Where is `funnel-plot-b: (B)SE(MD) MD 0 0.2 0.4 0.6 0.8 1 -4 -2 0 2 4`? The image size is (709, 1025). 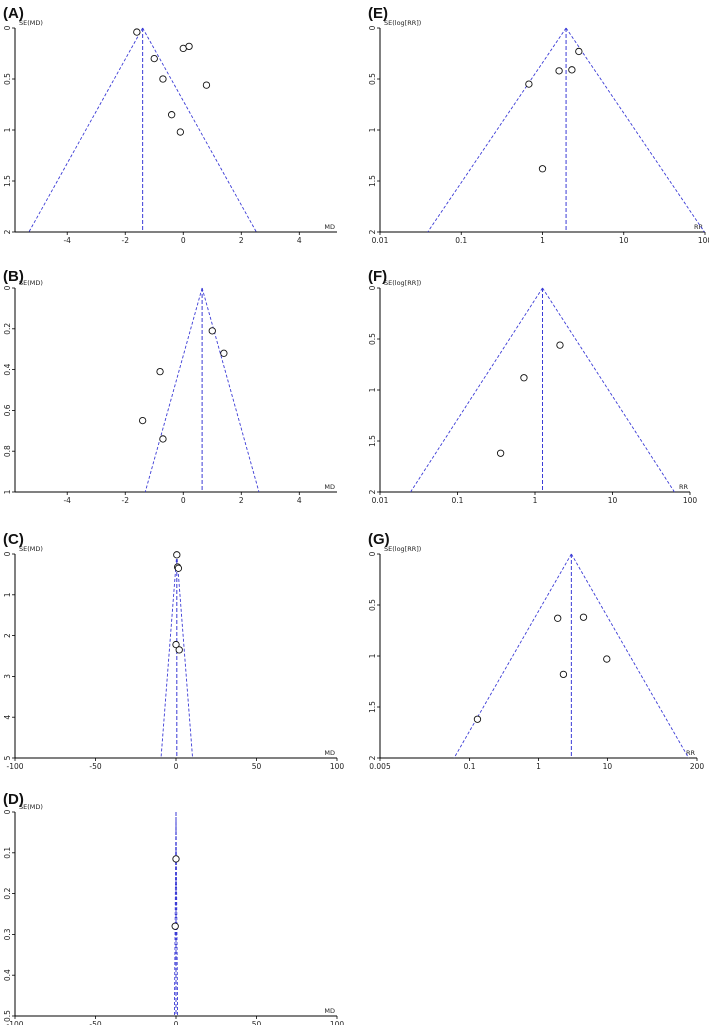 funnel-plot-b: (B)SE(MD) MD 0 0.2 0.4 0.6 0.8 1 -4 -2 0 2 4 is located at coordinates (170, 386).